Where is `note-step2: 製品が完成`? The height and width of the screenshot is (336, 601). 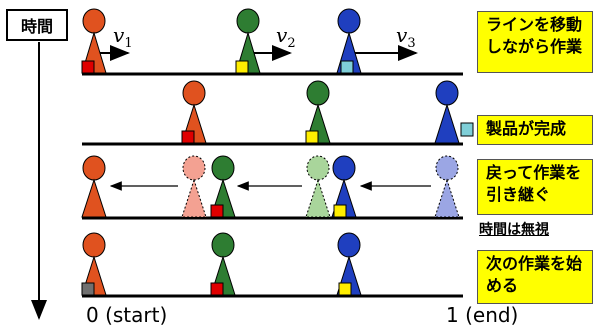 note-step2: 製品が完成 is located at coordinates (535, 130).